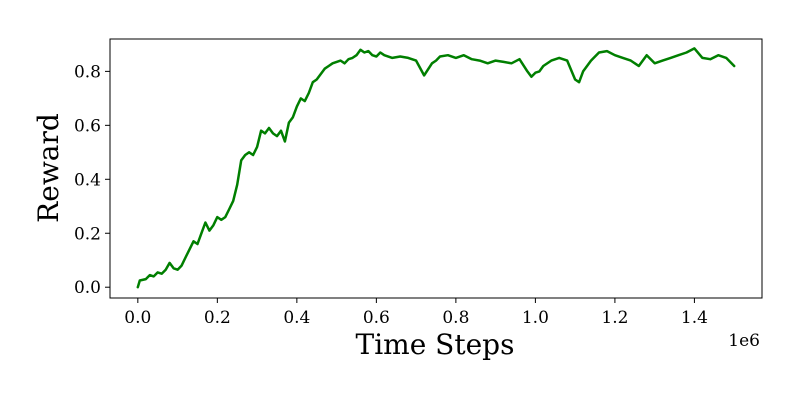 This screenshot has height=404, width=800. Describe the element at coordinates (435, 344) in the screenshot. I see `x-axis-title: Time Steps` at that location.